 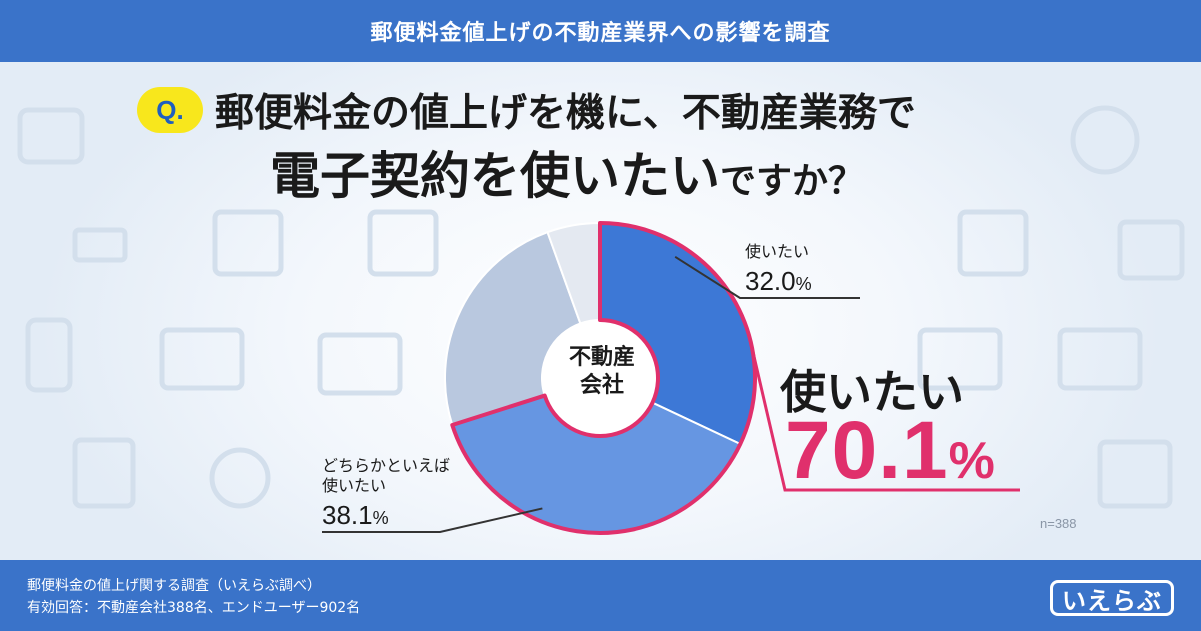 What do you see at coordinates (174, 586) in the screenshot?
I see `footer-line-1: 郵便料金の値上げ関する調査（いえらぶ調べ）` at bounding box center [174, 586].